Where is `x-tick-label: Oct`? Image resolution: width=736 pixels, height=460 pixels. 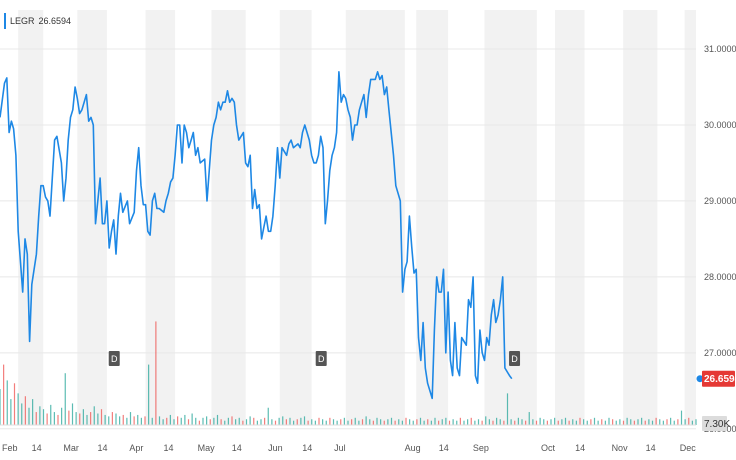
x-tick-label: Oct is located at coordinates (548, 448).